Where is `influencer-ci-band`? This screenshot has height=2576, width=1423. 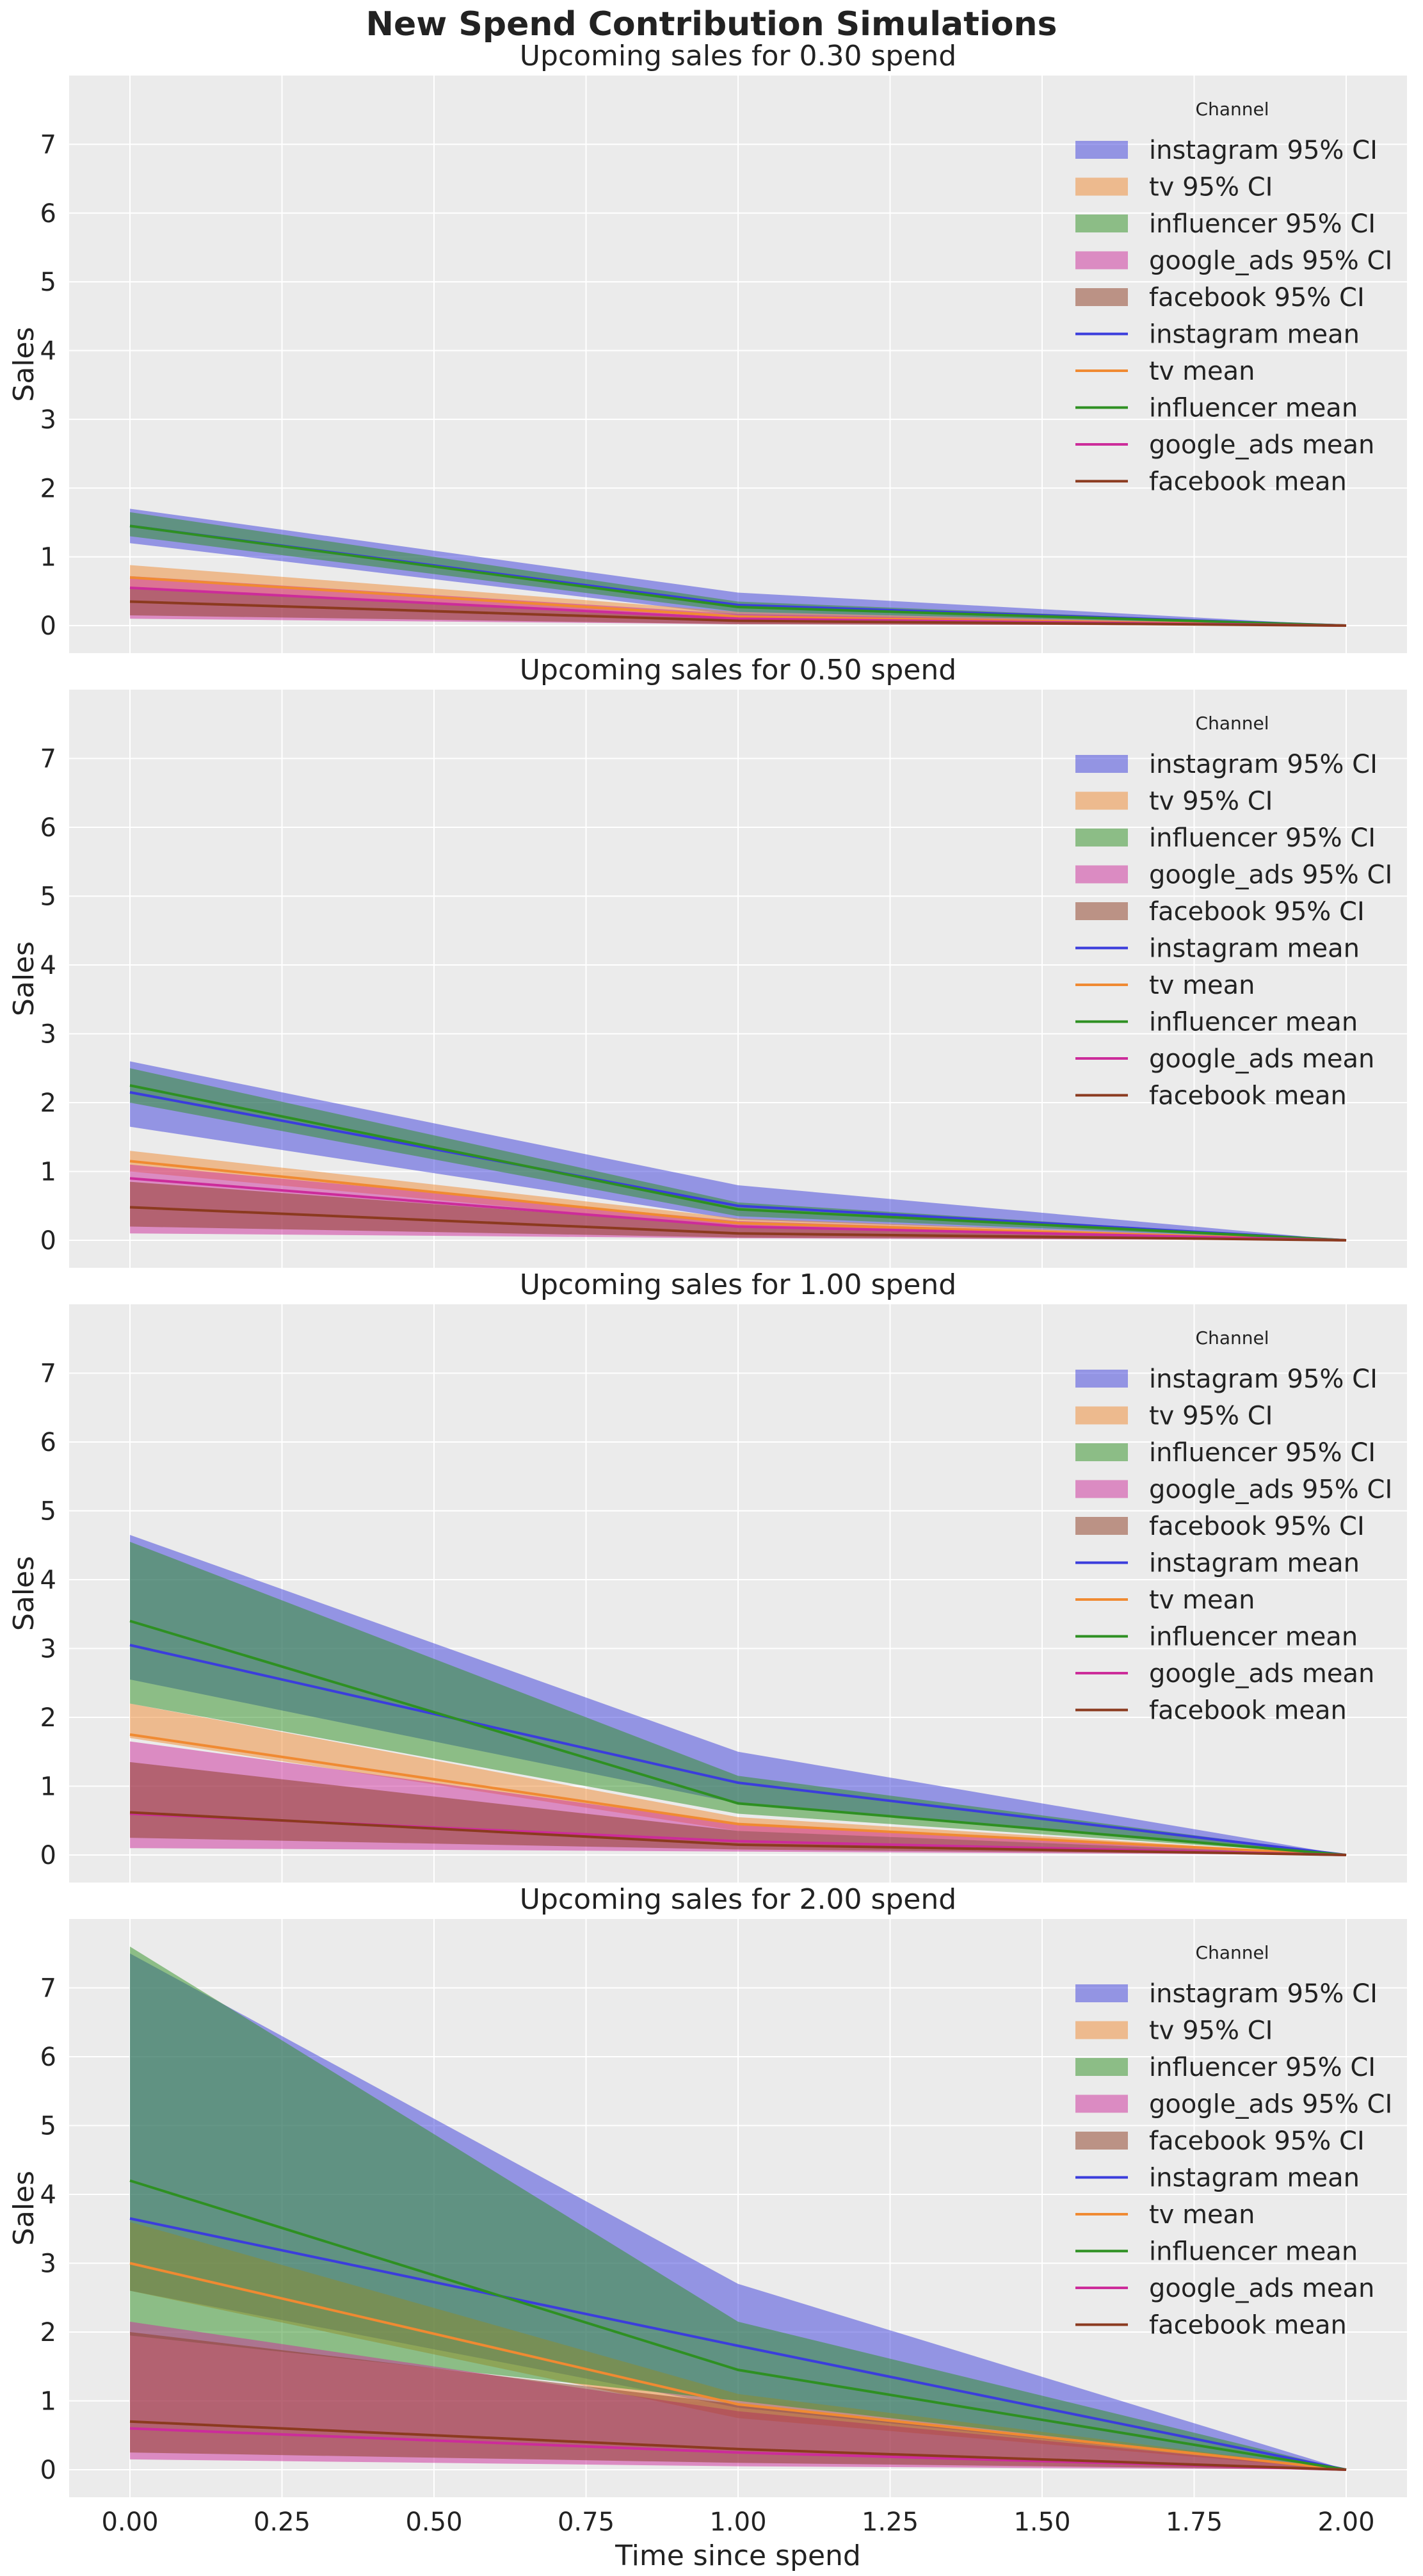 influencer-ci-band is located at coordinates (738, 569).